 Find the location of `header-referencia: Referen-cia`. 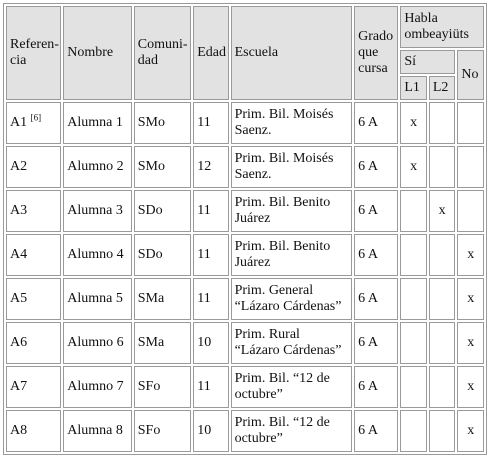

header-referencia: Referen-cia is located at coordinates (34, 53).